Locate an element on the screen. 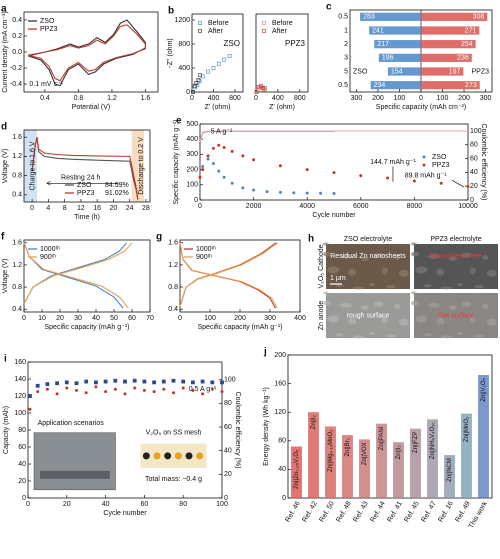 This screenshot has width=500, height=559. y-tick-label: 40 is located at coordinates (22, 464).